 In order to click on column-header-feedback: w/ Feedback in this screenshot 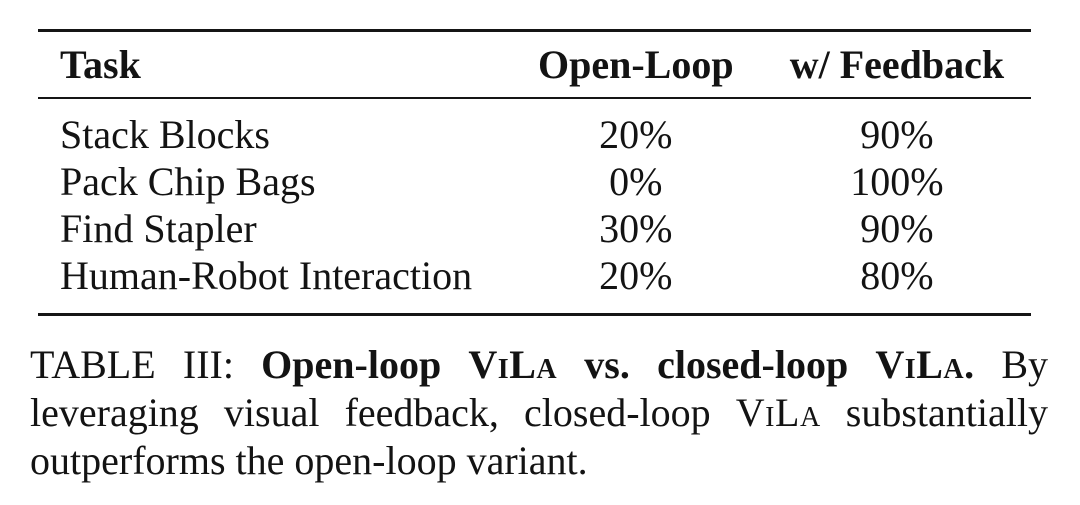, I will do `click(896, 64)`.